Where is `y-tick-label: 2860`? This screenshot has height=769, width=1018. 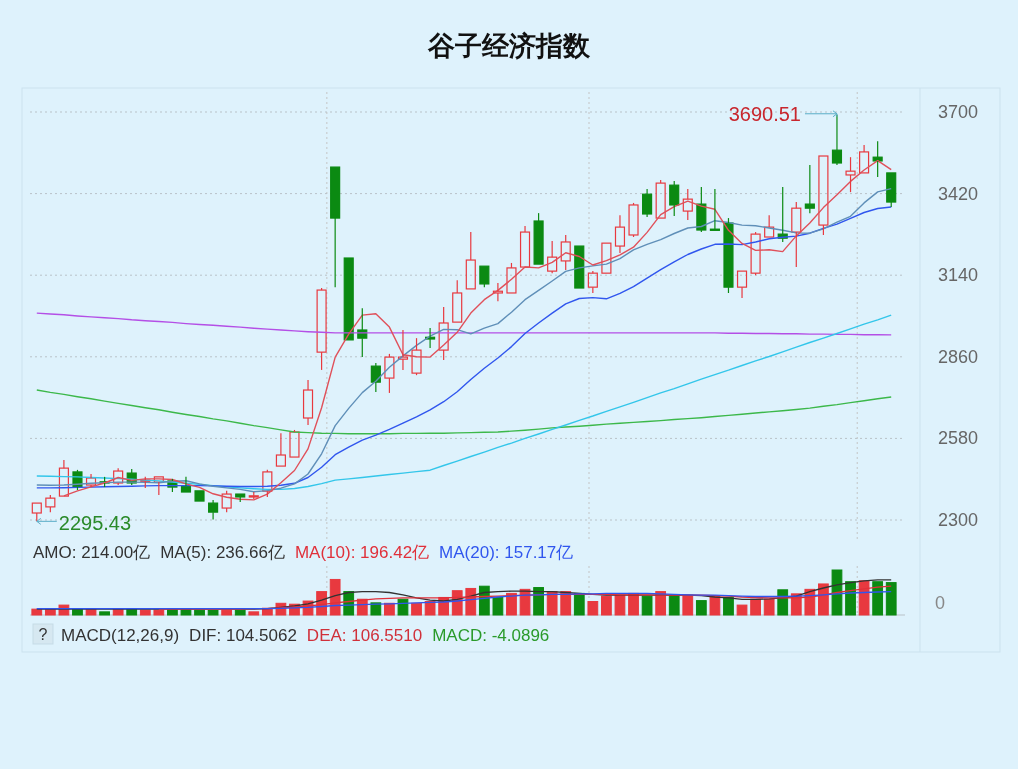
y-tick-label: 2860 is located at coordinates (958, 356).